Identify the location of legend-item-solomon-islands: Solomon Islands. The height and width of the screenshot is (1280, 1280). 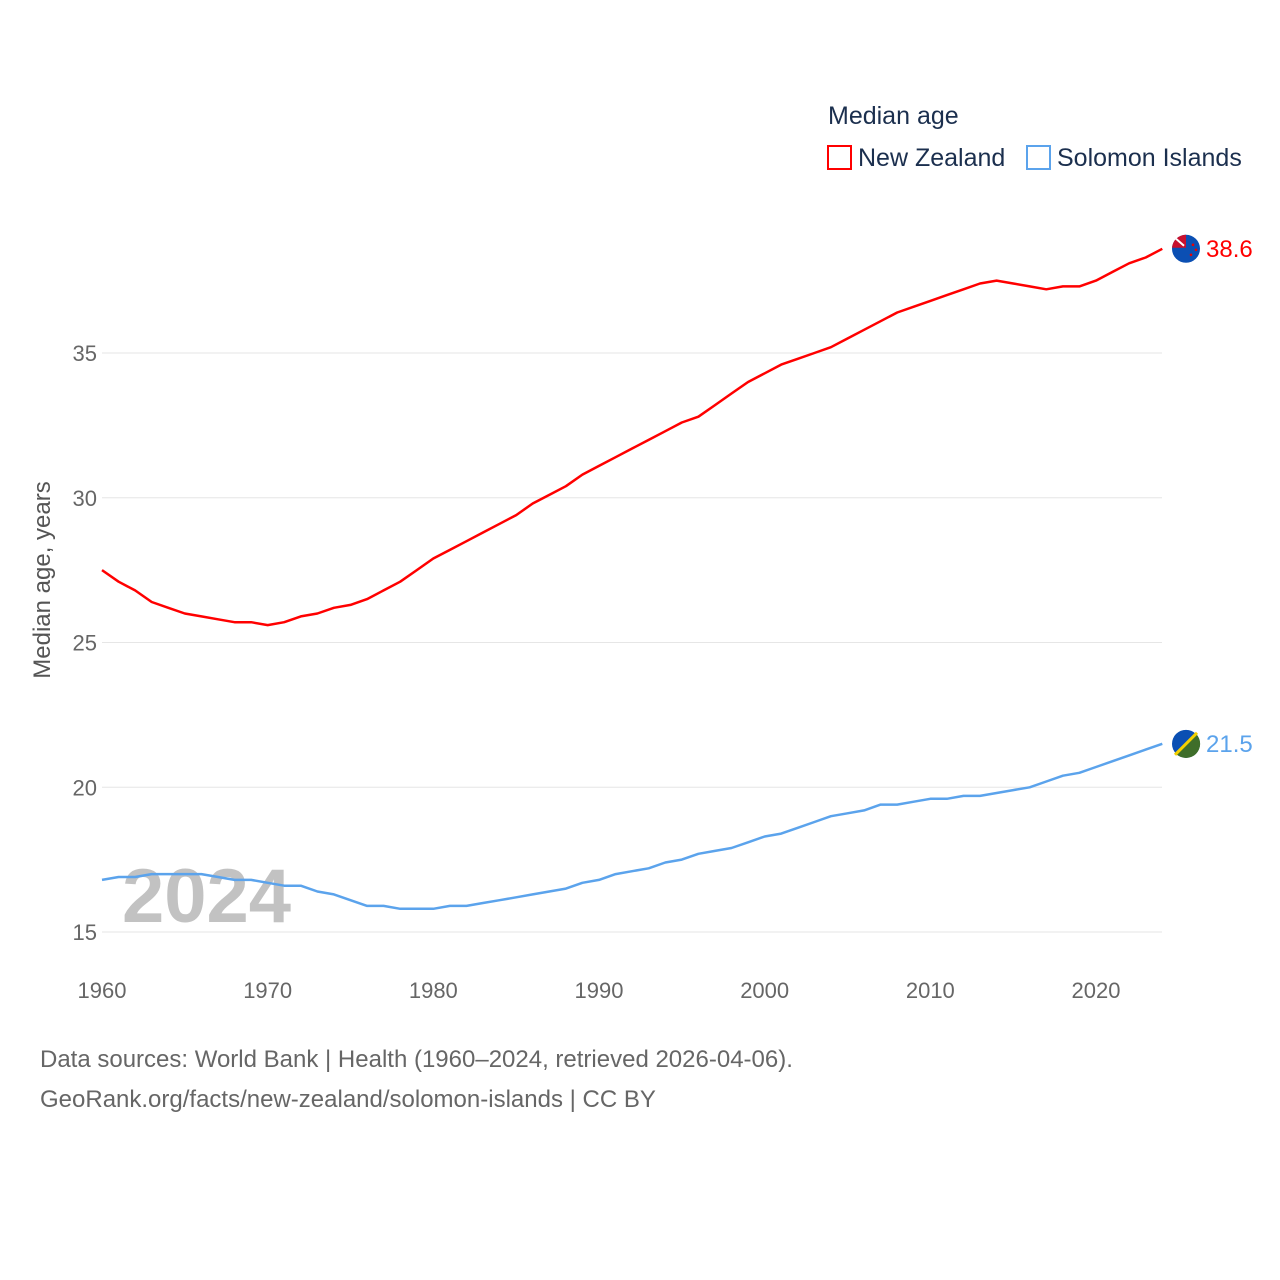
(1134, 158).